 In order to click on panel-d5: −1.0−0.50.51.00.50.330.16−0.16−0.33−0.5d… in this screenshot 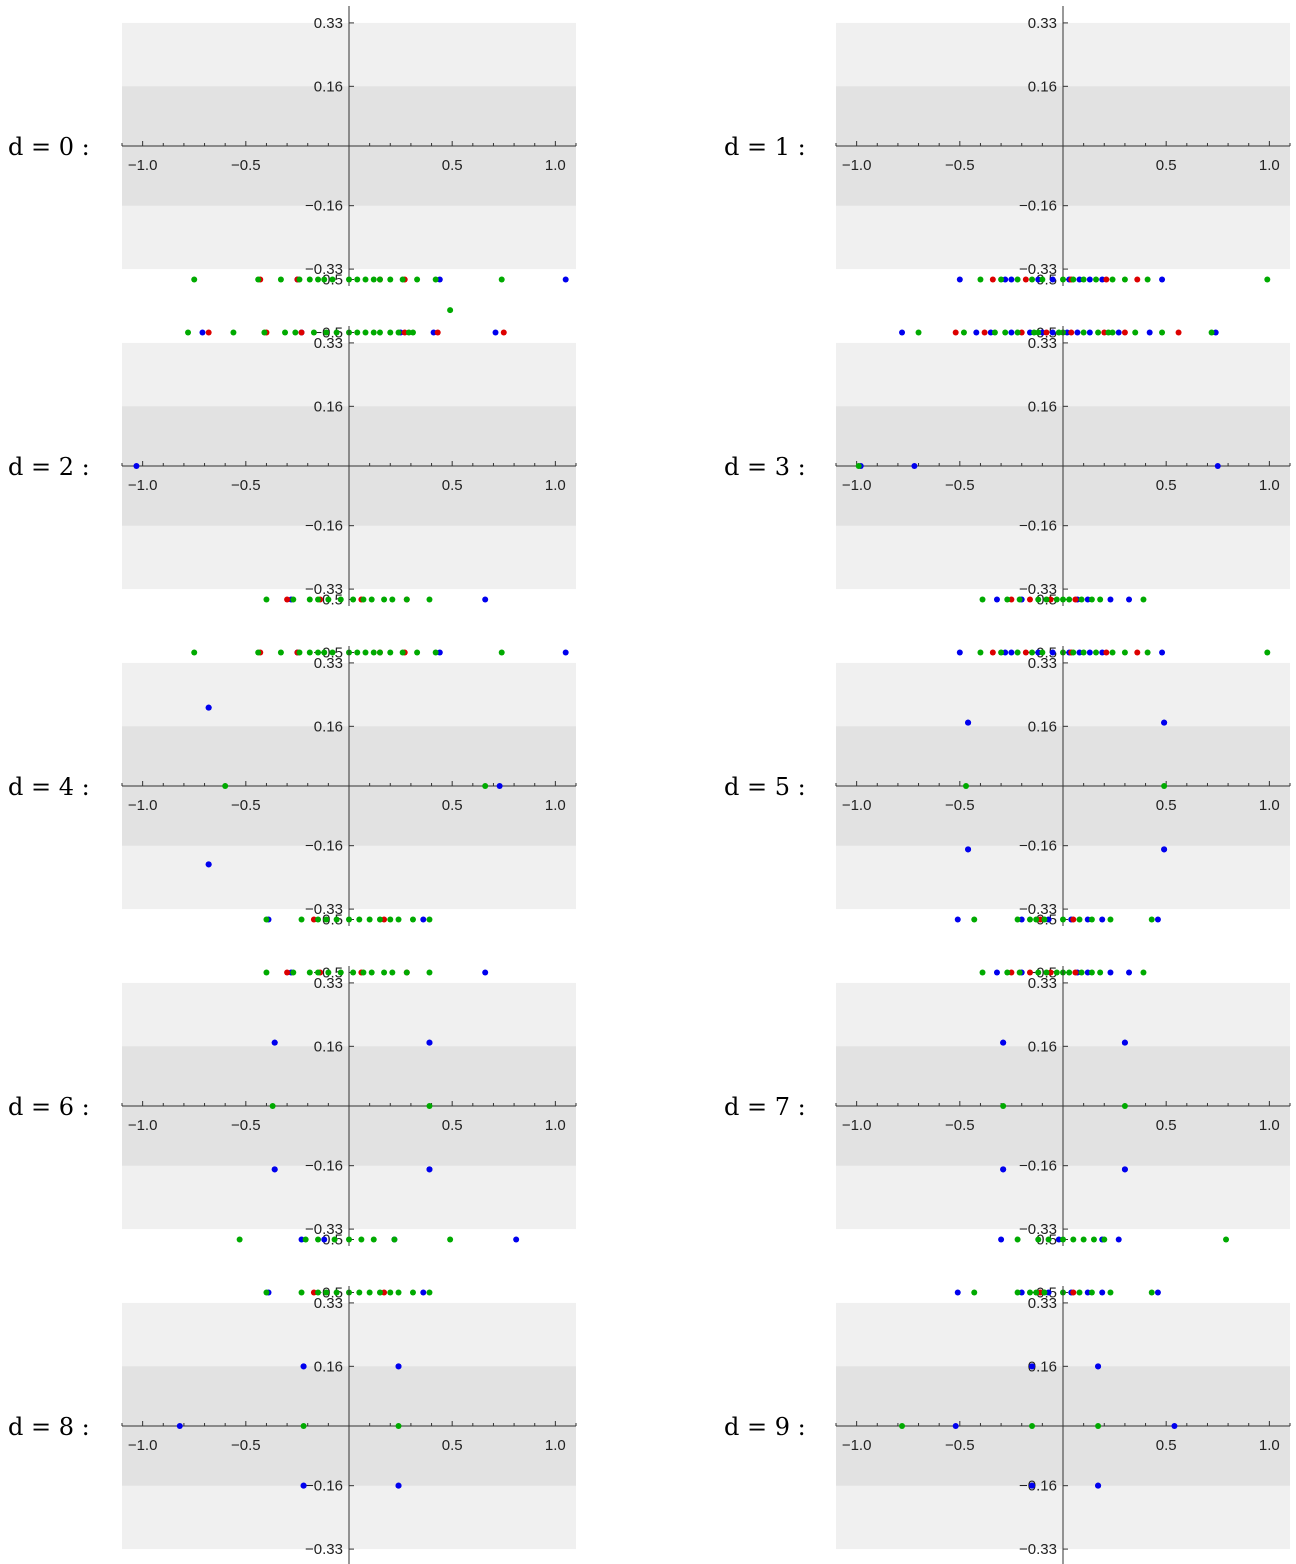, I will do `click(1007, 787)`.